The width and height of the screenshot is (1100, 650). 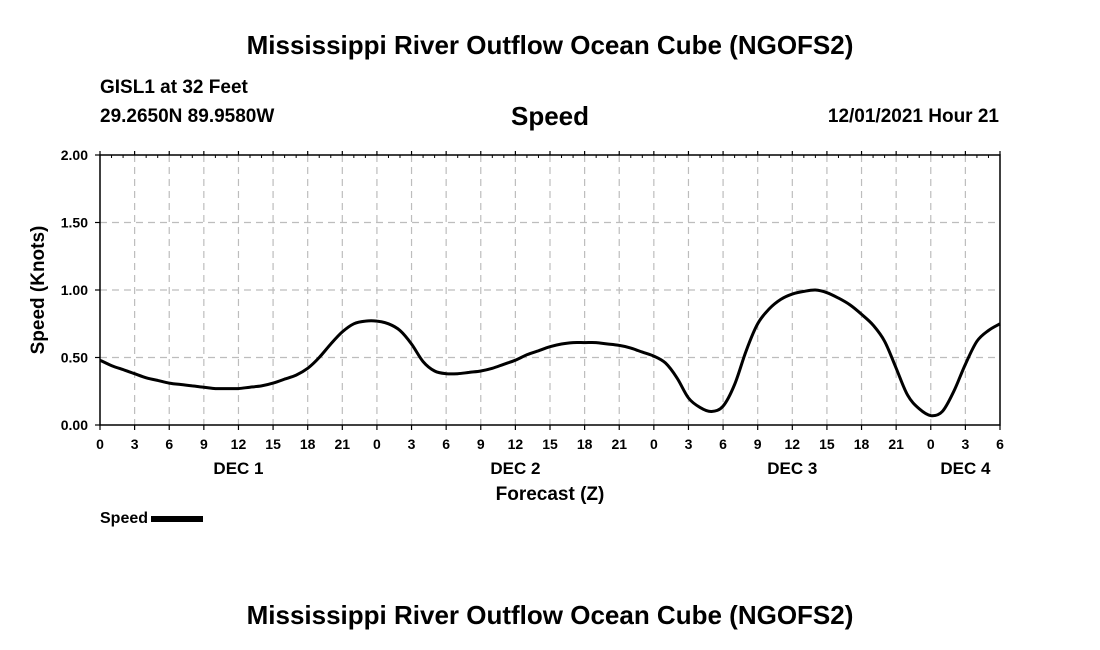 What do you see at coordinates (602, 468) in the screenshot?
I see `day-labels: DEC 1 DEC 2 DEC 3 DEC 4` at bounding box center [602, 468].